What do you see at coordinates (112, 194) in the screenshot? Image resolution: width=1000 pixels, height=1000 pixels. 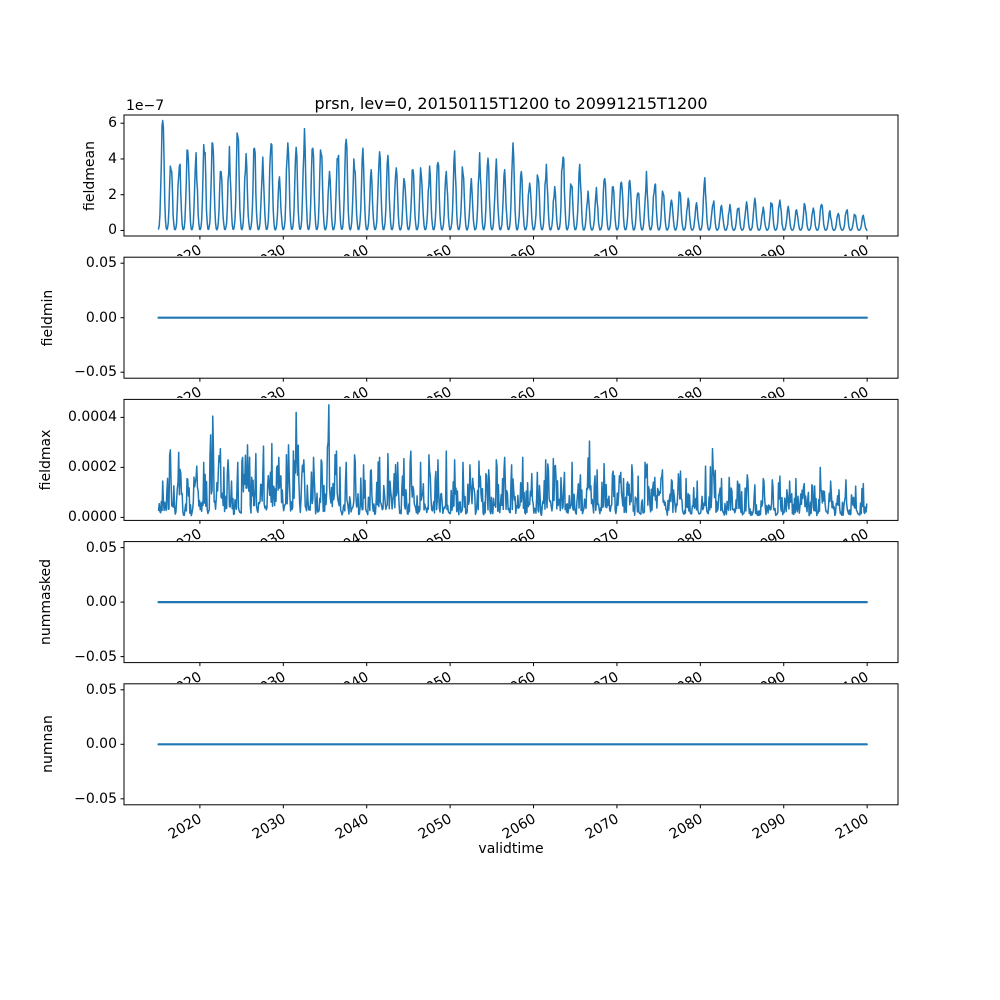 I see `ytick-label-fieldmean: 2` at bounding box center [112, 194].